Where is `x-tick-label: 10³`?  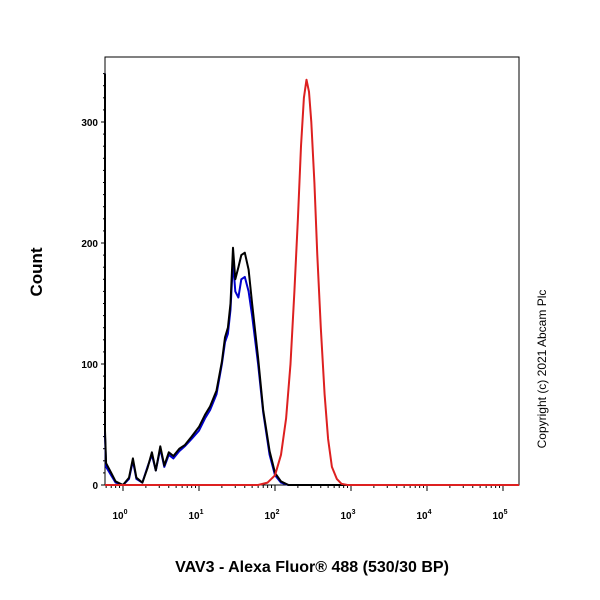 x-tick-label: 10³ is located at coordinates (347, 515).